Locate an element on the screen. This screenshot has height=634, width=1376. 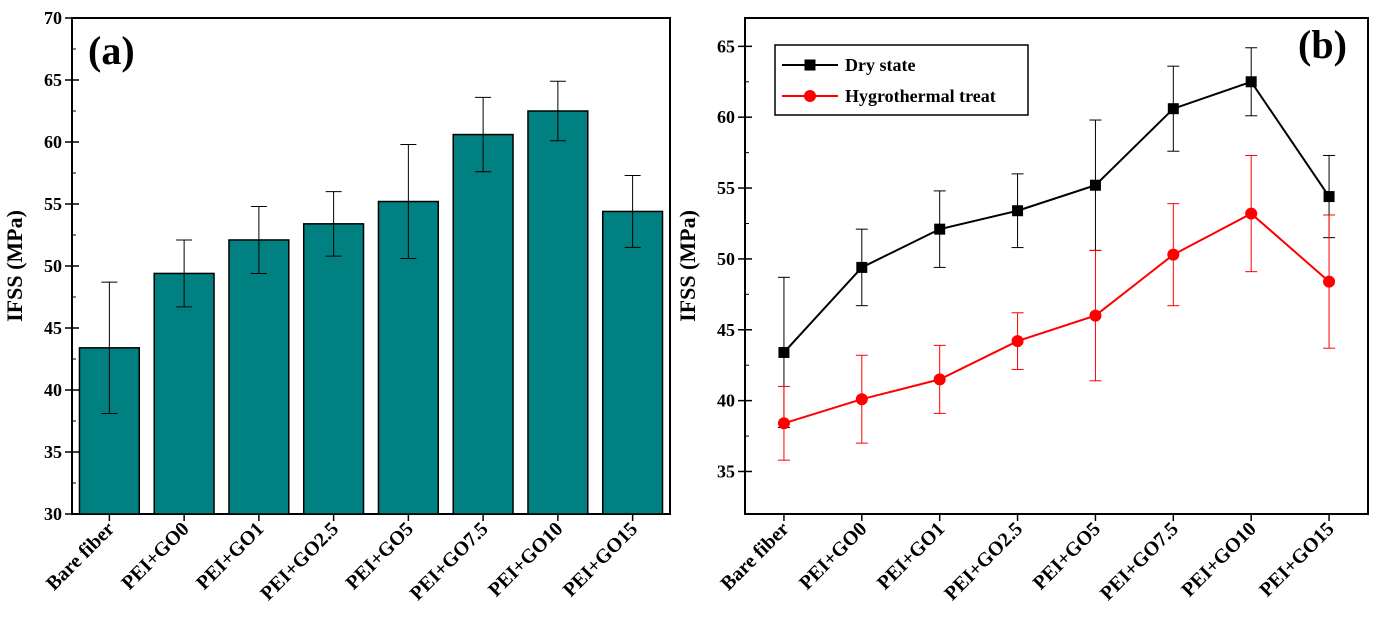
panel-label: (a) is located at coordinates (111, 50).